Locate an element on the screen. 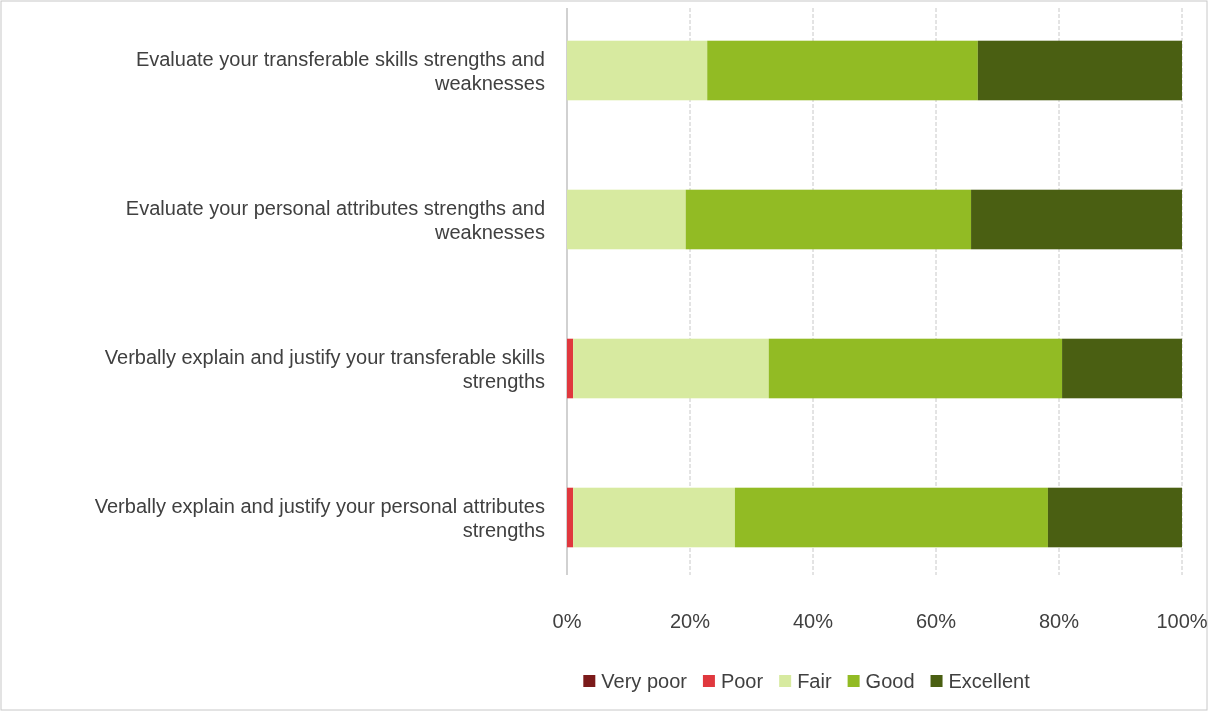  y-tick-label: Verbally explain and justify your personal attributes strengths is located at coordinates (319, 517).